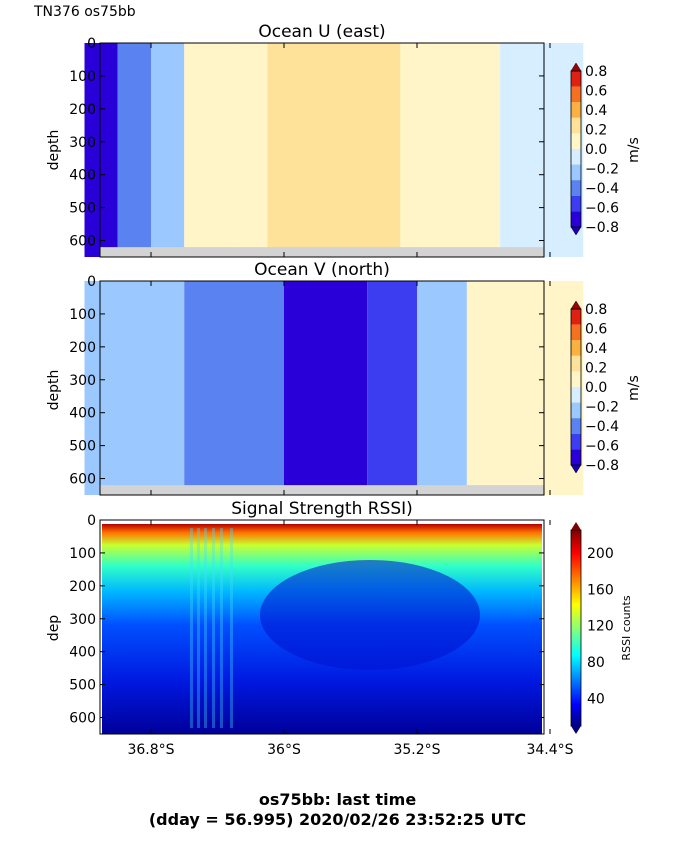  I want to click on rssi-colorbar-tick: 120, so click(600, 627).